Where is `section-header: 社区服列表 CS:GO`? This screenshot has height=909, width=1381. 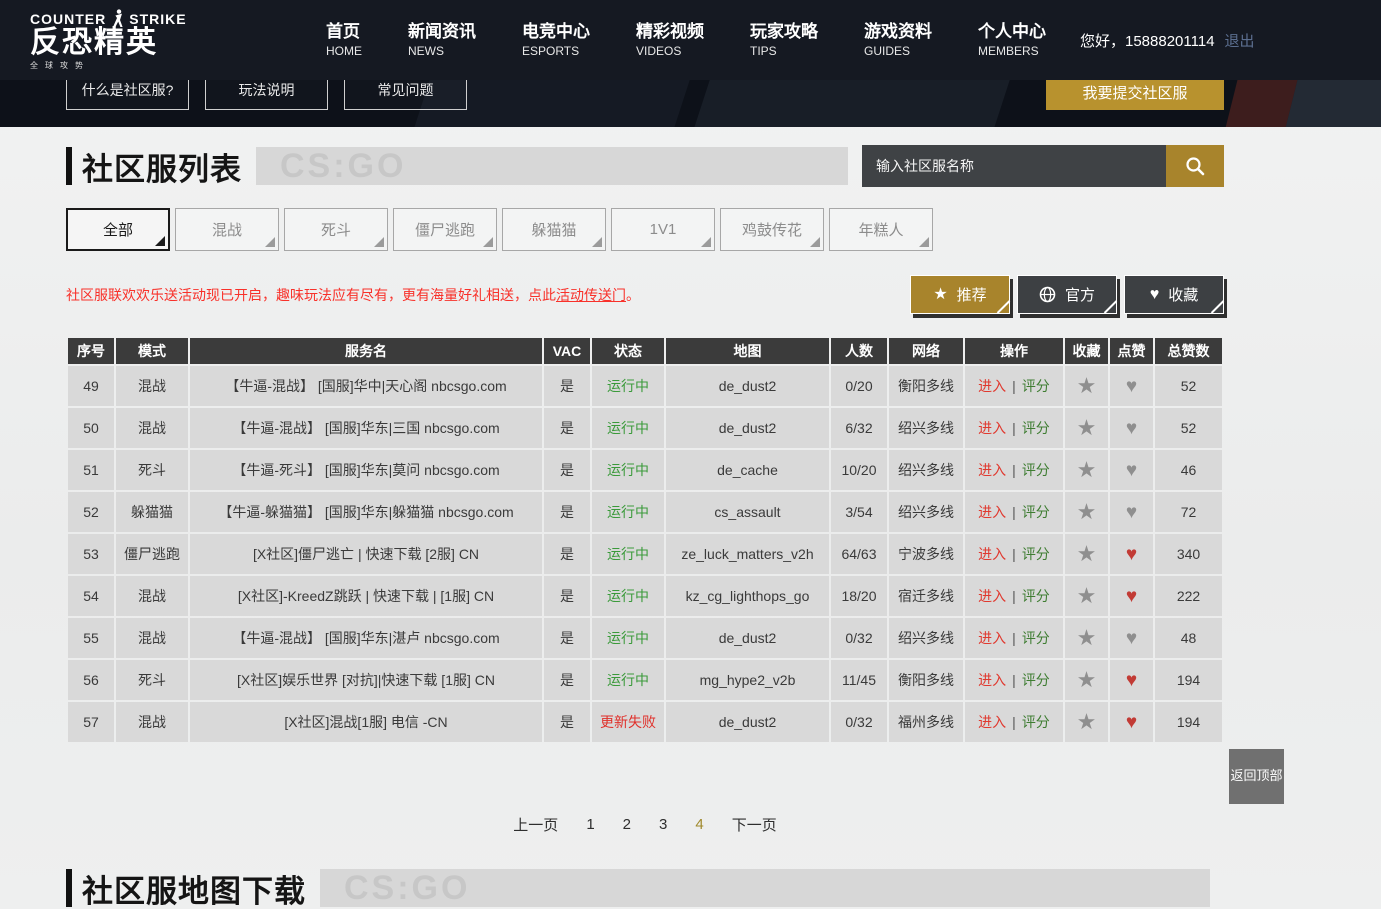 section-header: 社区服列表 CS:GO is located at coordinates (645, 166).